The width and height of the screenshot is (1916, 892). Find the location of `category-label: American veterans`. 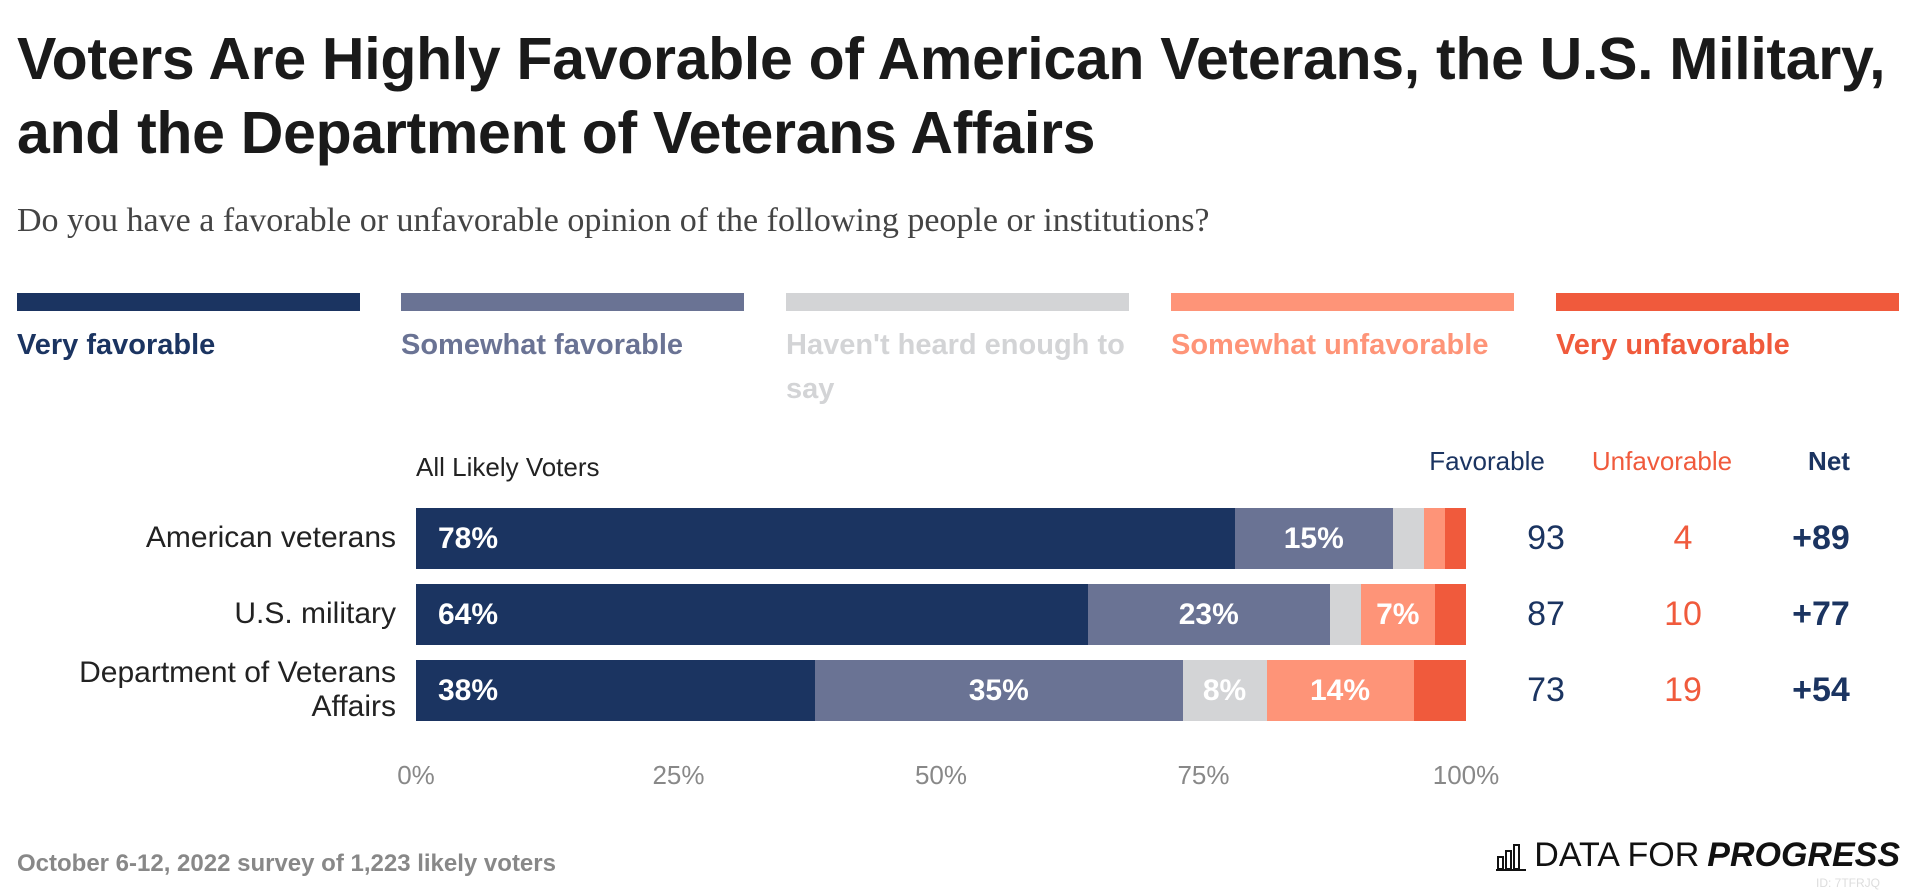

category-label: American veterans is located at coordinates (270, 537).